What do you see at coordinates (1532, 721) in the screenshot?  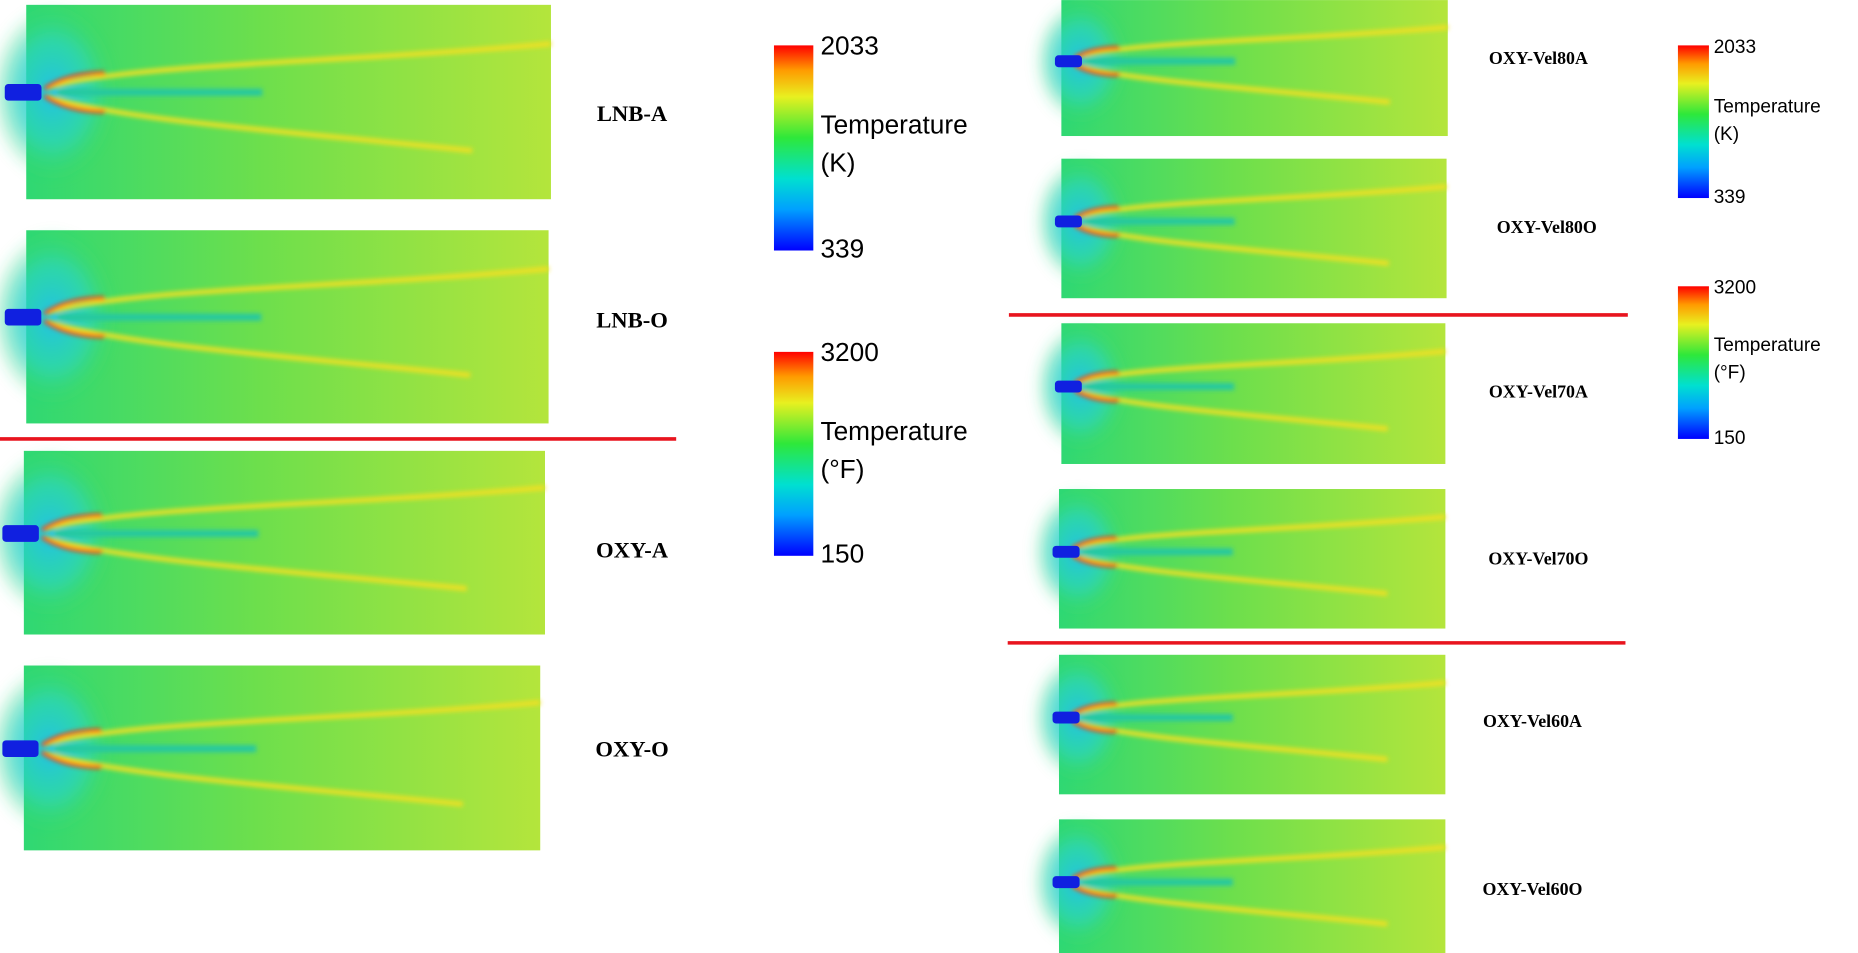 I see `panel-label: OXY-Vel60A` at bounding box center [1532, 721].